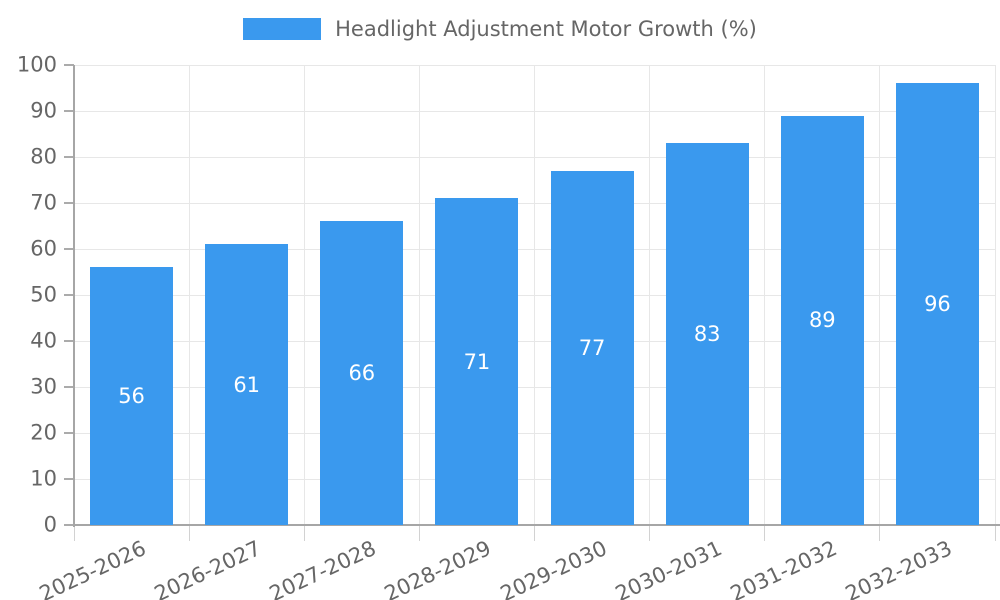 Image resolution: width=1000 pixels, height=600 pixels. I want to click on legend-swatch, so click(282, 29).